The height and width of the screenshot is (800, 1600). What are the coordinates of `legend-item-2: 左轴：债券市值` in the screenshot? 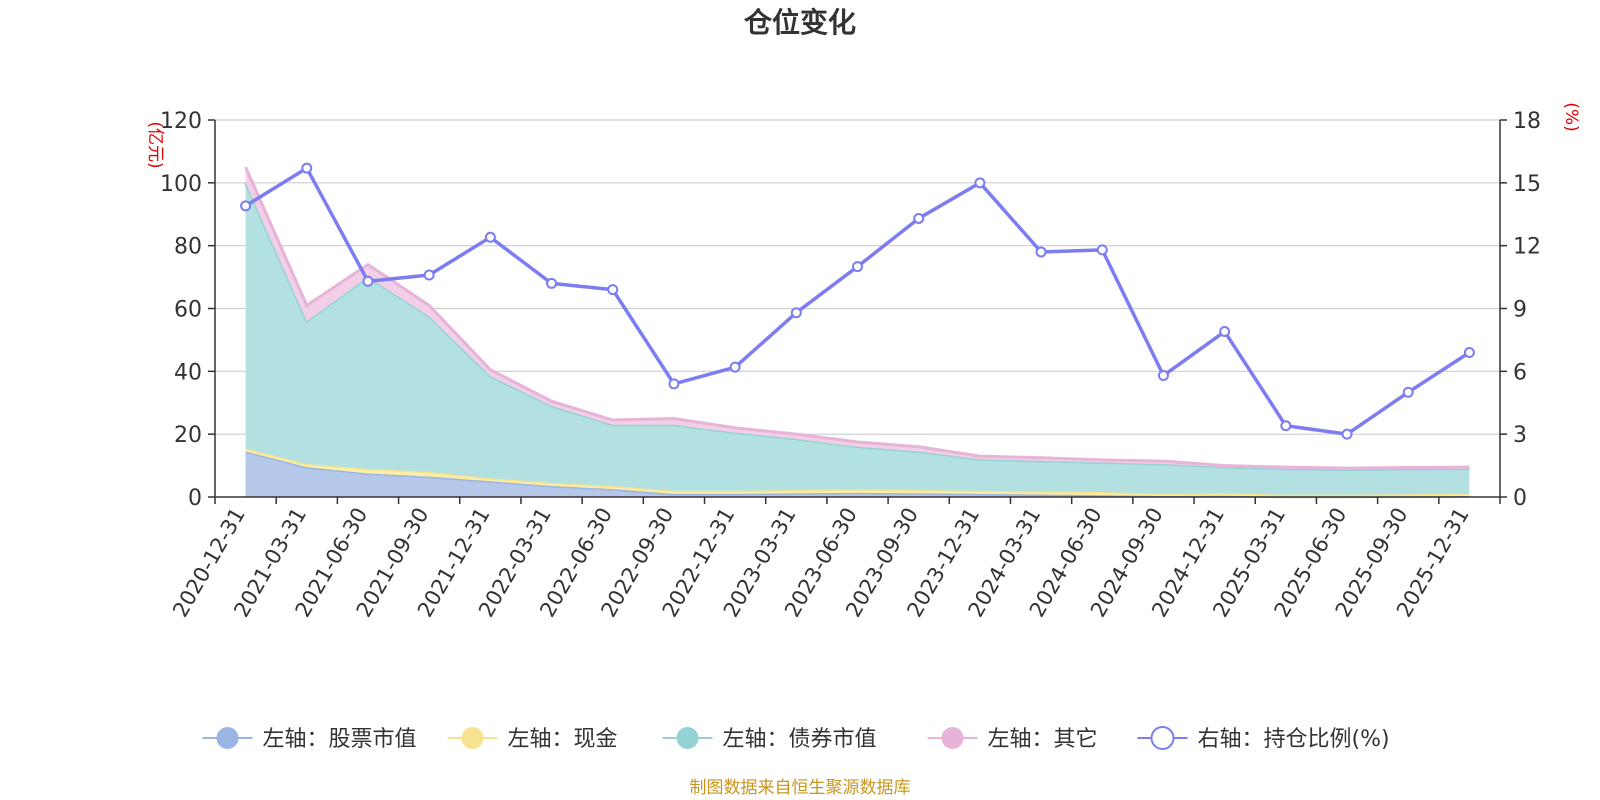 It's located at (769, 739).